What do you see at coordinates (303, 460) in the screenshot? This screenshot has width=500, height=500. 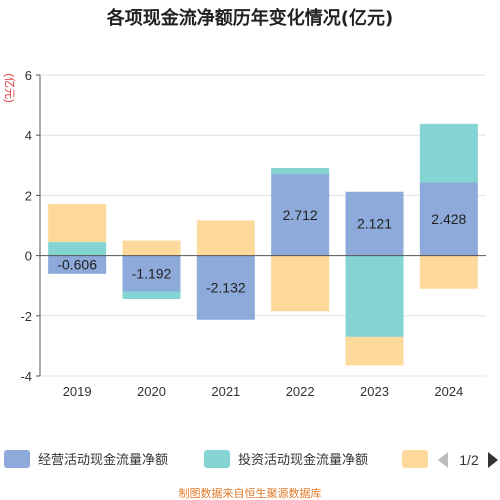 I see `legend-label-investing: 投资活动现金流量净额` at bounding box center [303, 460].